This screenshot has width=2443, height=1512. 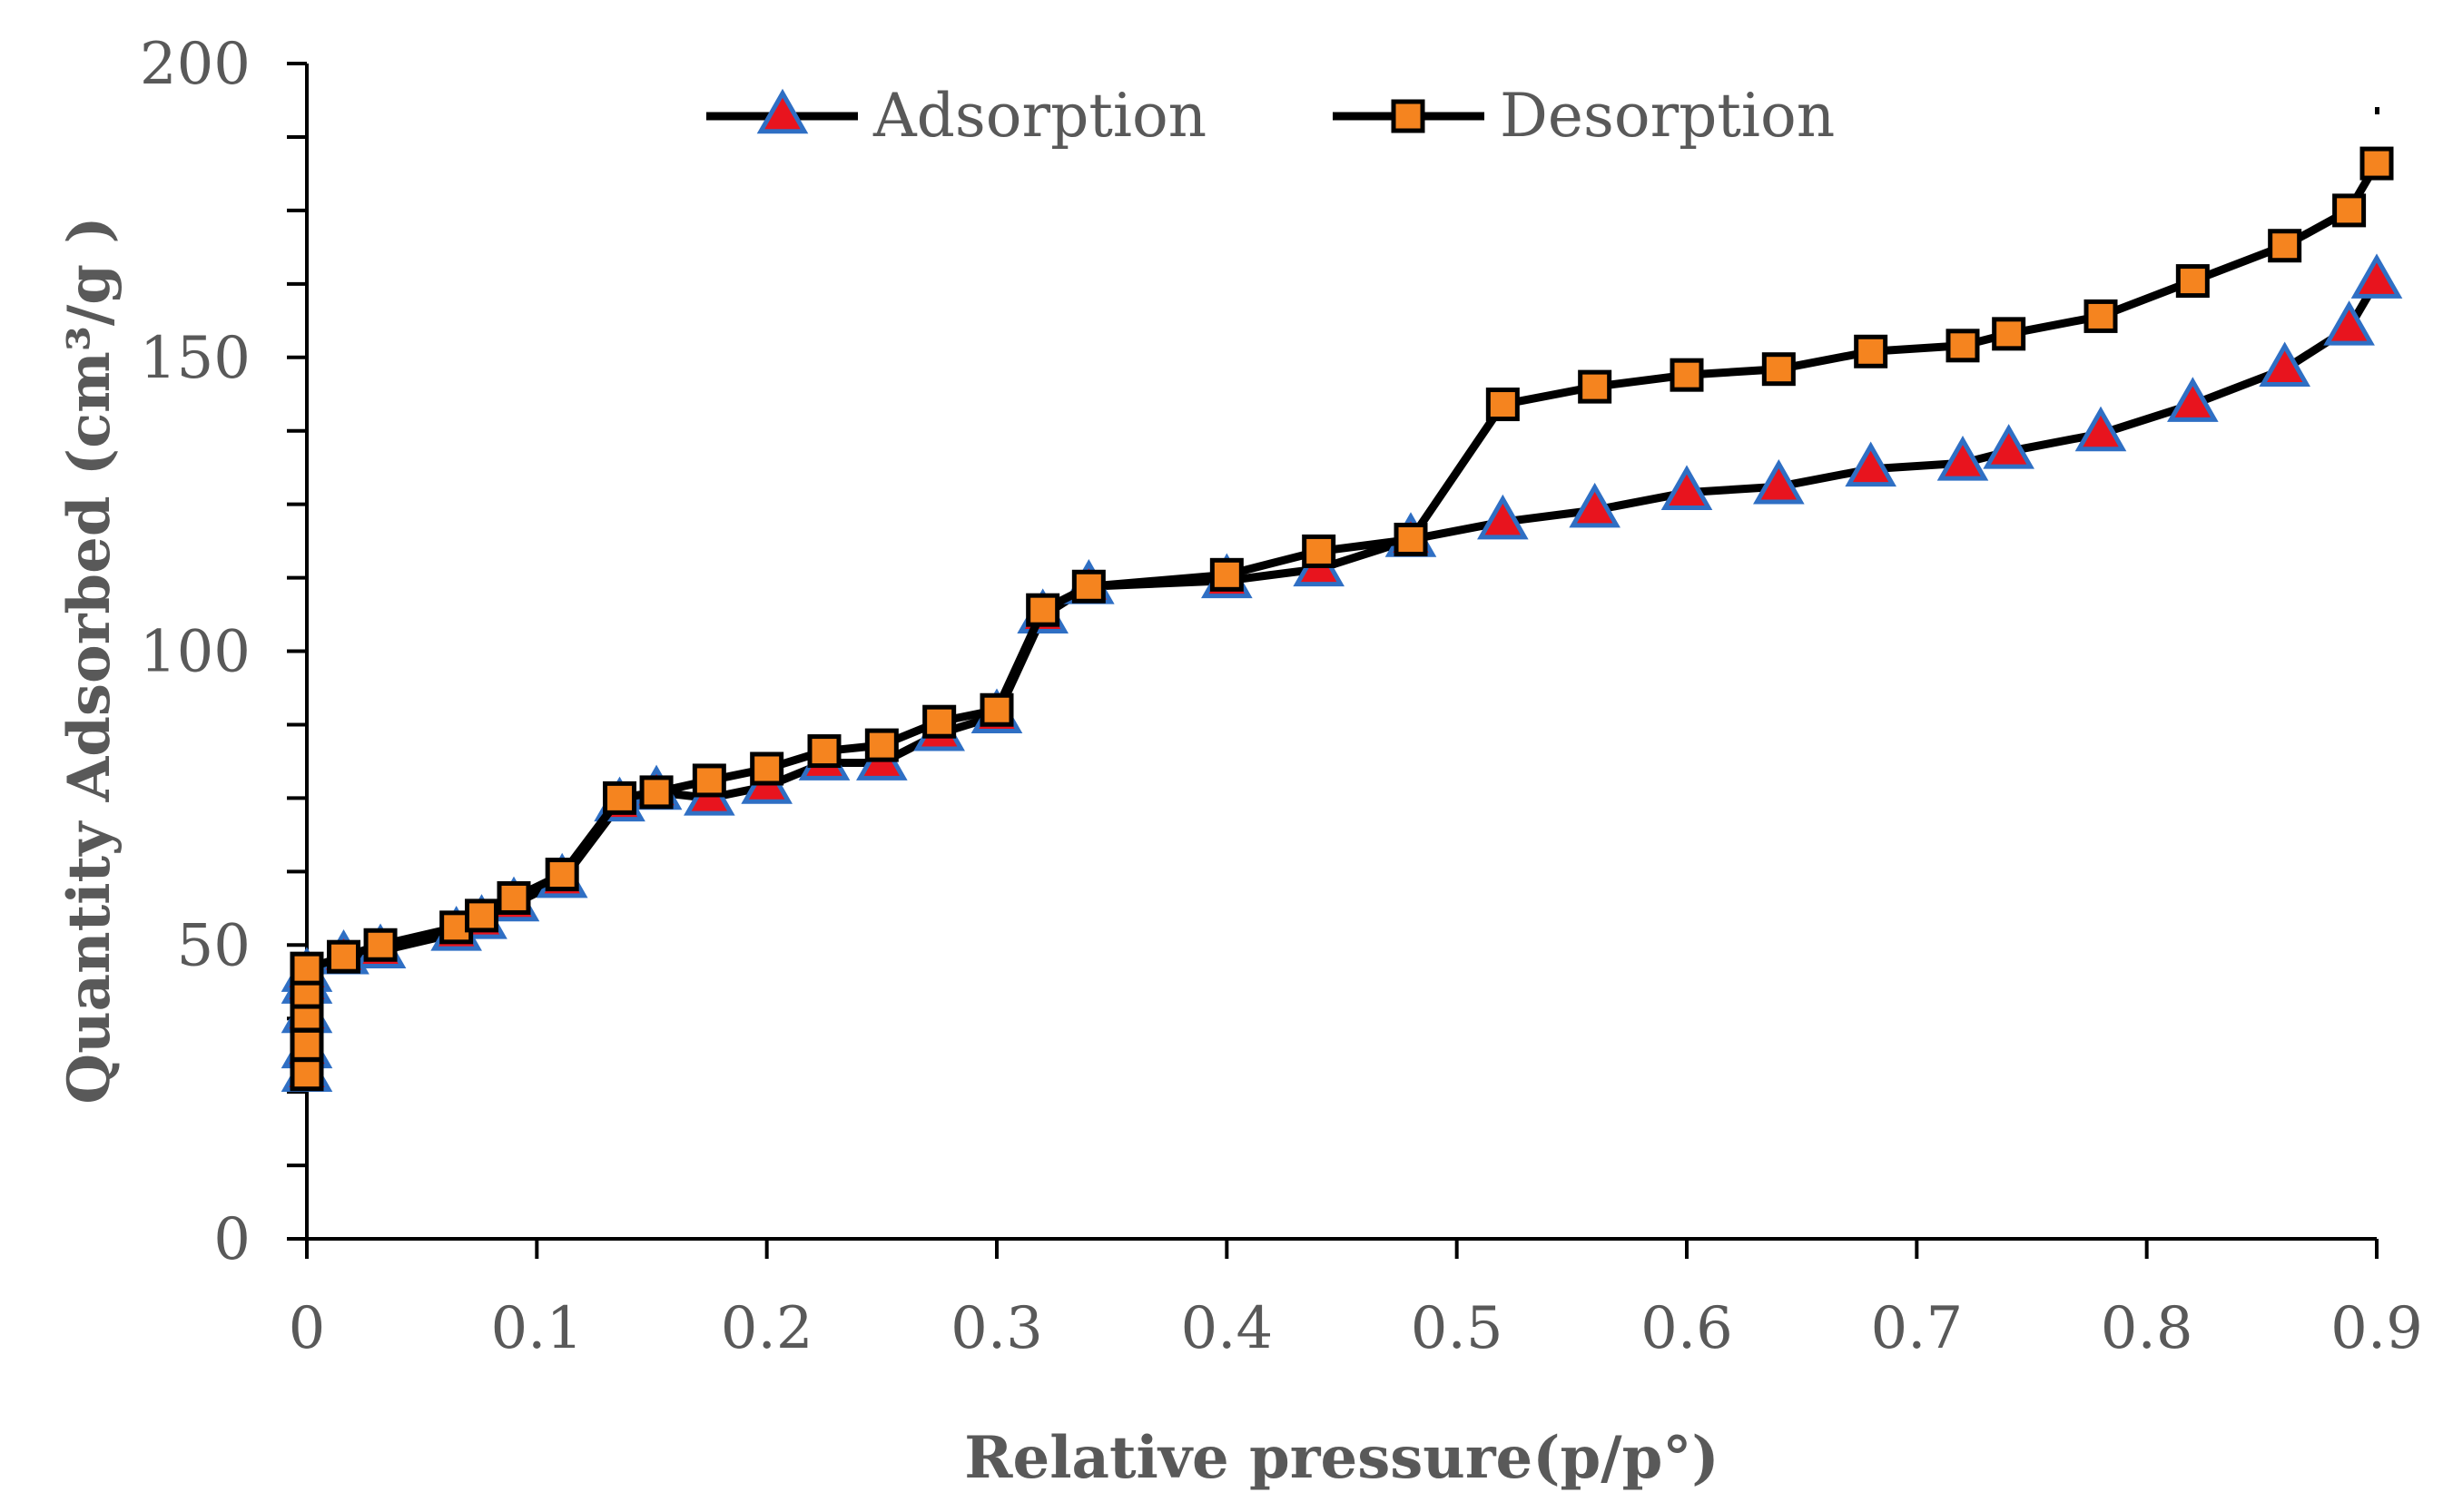 What do you see at coordinates (1408, 116) in the screenshot?
I see `legend-marker-desorption` at bounding box center [1408, 116].